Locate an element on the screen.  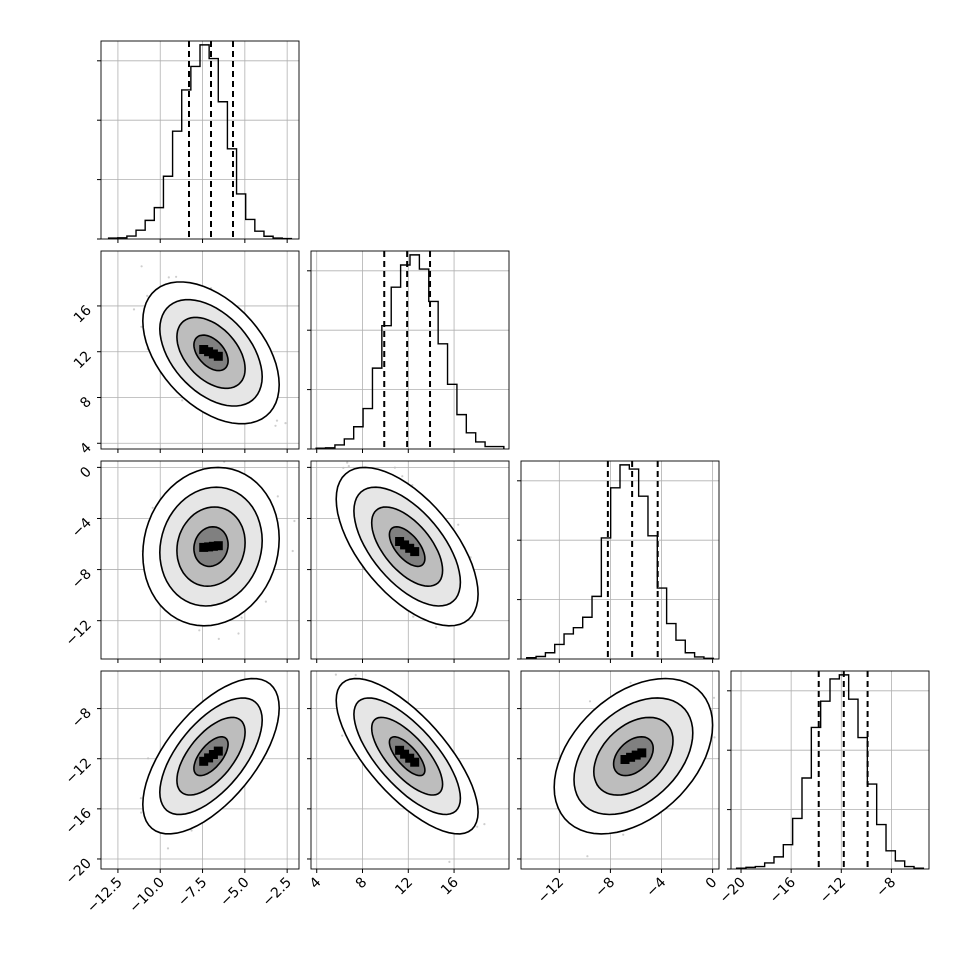
x-tick-label: −2.5 is located at coordinates (277, 892).